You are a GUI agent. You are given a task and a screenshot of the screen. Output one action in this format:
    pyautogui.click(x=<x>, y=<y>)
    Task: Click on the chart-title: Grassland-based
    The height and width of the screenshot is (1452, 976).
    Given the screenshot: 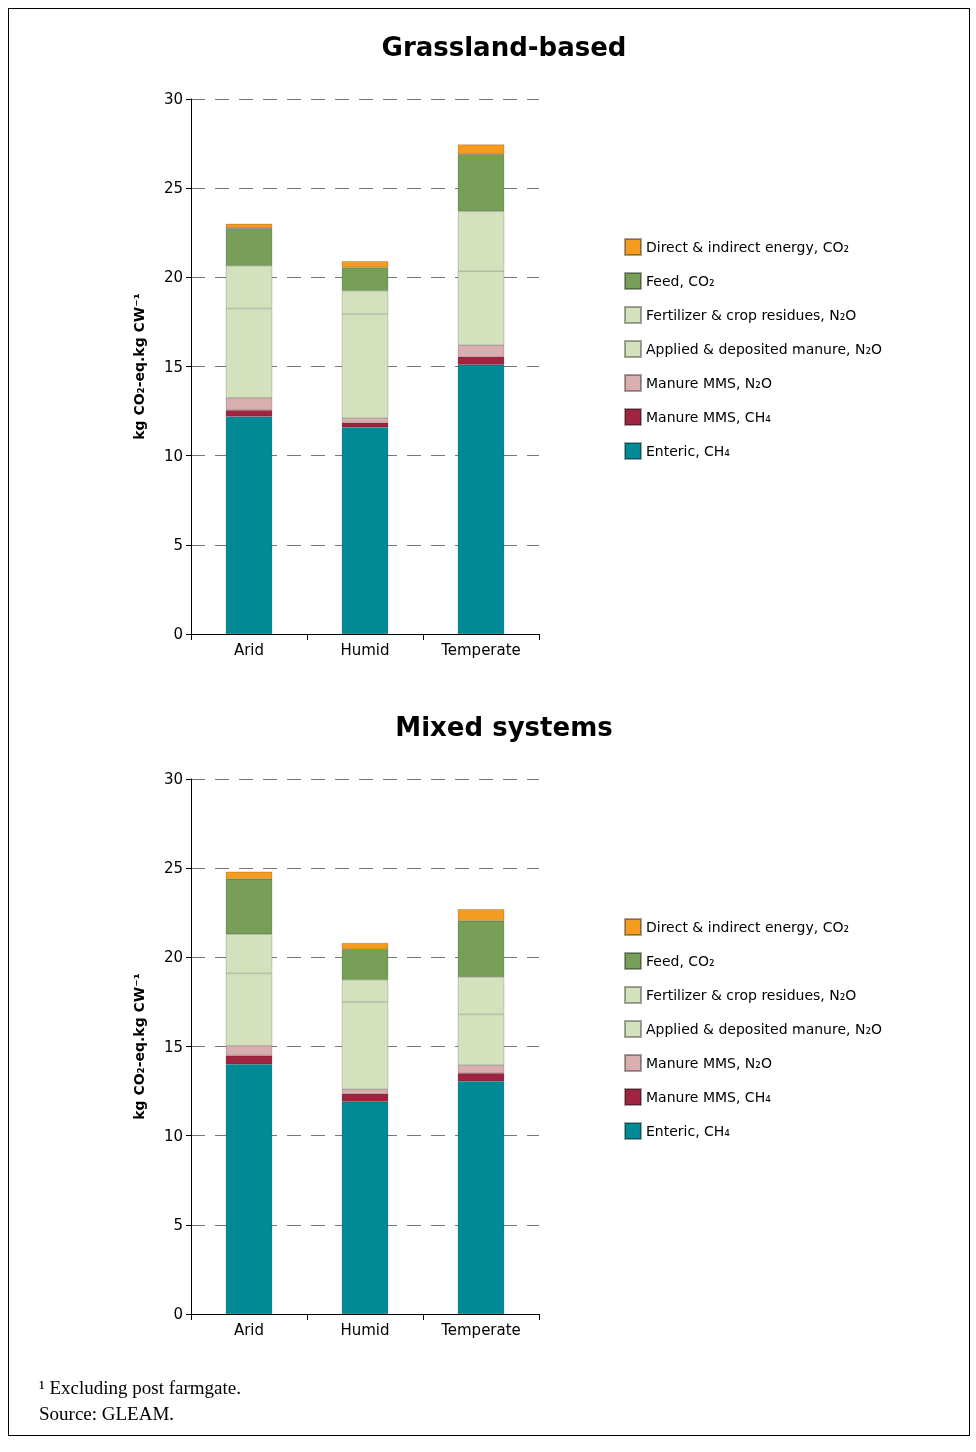 What is the action you would take?
    pyautogui.click(x=504, y=47)
    